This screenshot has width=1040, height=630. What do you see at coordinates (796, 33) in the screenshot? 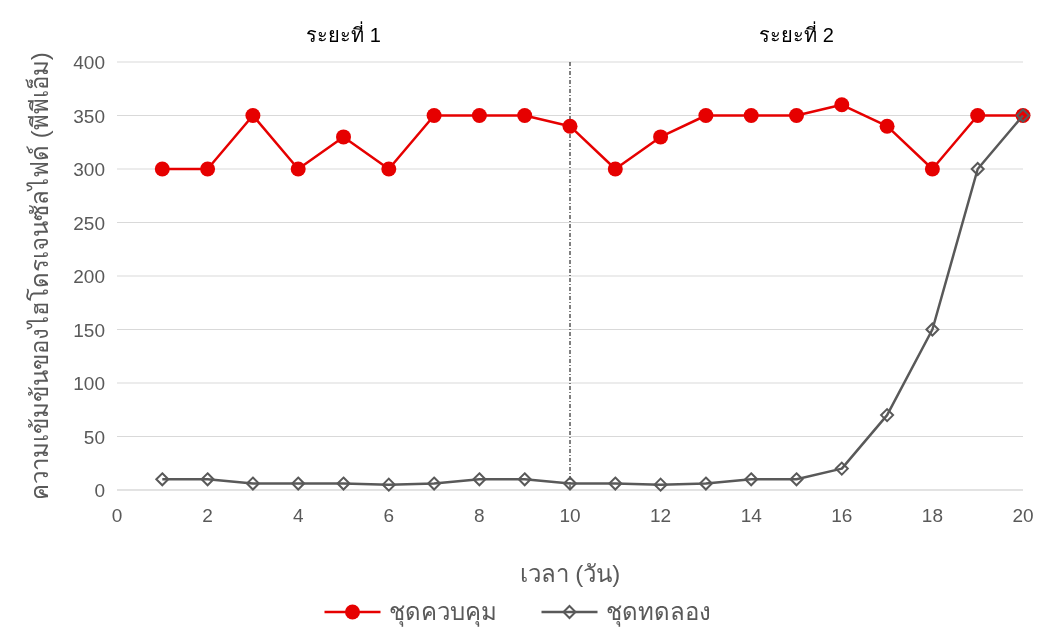
I see `text: ระยะที่ 2` at bounding box center [796, 33].